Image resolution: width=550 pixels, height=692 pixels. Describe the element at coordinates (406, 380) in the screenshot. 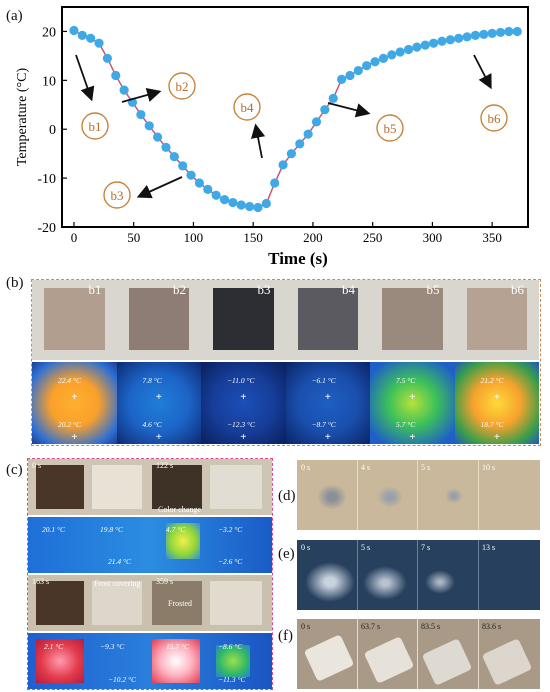

I see `b-temp-top: 7.5 °C` at that location.